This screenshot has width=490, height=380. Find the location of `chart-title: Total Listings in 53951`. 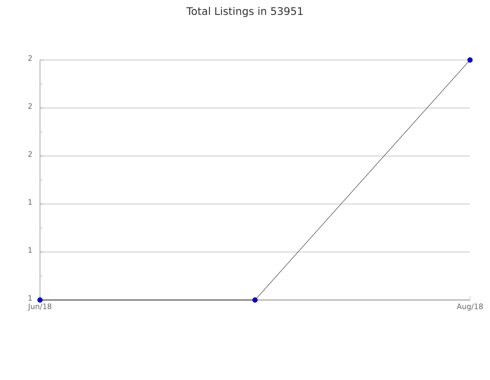

chart-title: Total Listings in 53951 is located at coordinates (244, 12).